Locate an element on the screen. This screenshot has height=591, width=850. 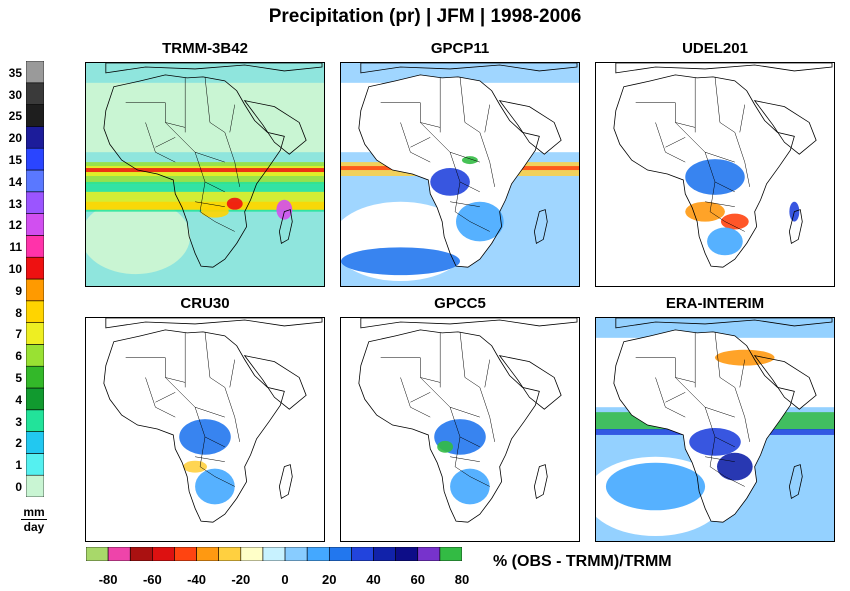
difference-tick-label: 80 is located at coordinates (462, 579).